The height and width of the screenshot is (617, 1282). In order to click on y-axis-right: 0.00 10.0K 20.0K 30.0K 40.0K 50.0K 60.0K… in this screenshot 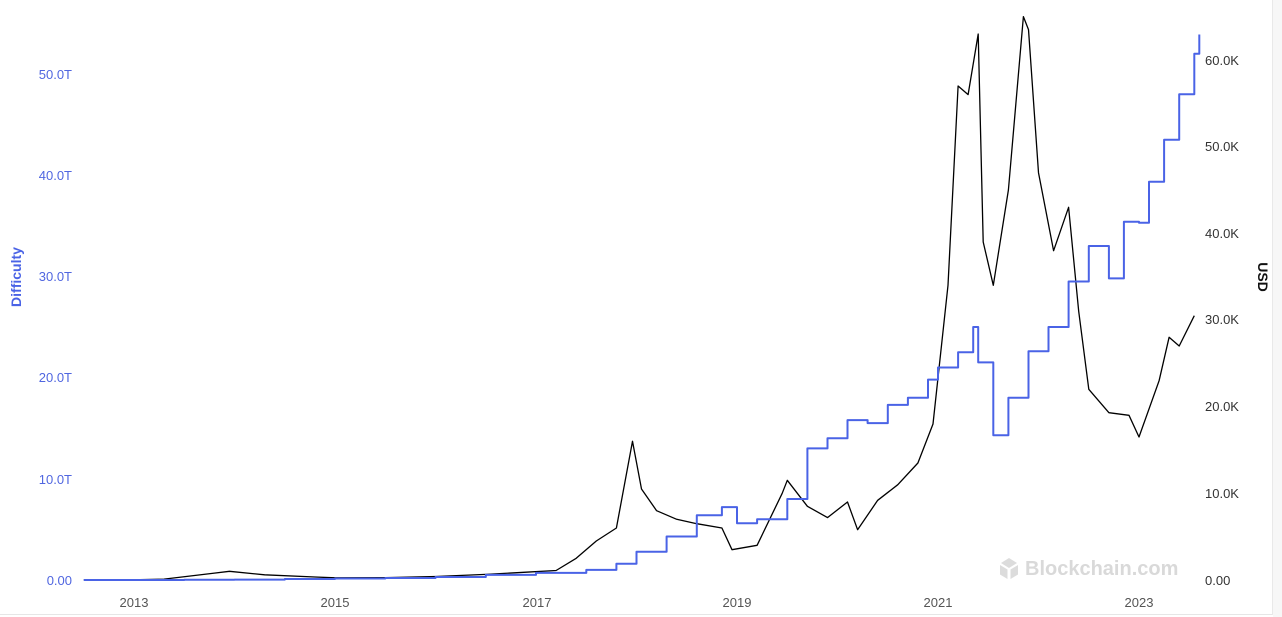, I will do `click(1238, 320)`.